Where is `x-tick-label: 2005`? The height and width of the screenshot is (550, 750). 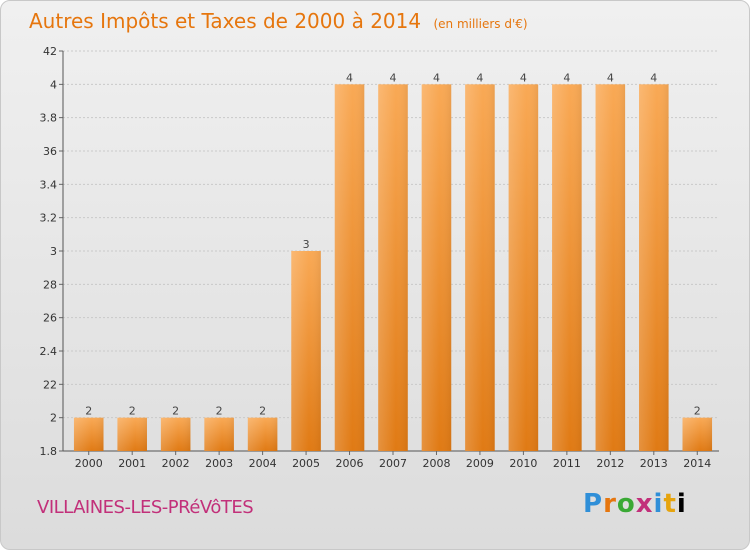
x-tick-label: 2005 is located at coordinates (306, 463).